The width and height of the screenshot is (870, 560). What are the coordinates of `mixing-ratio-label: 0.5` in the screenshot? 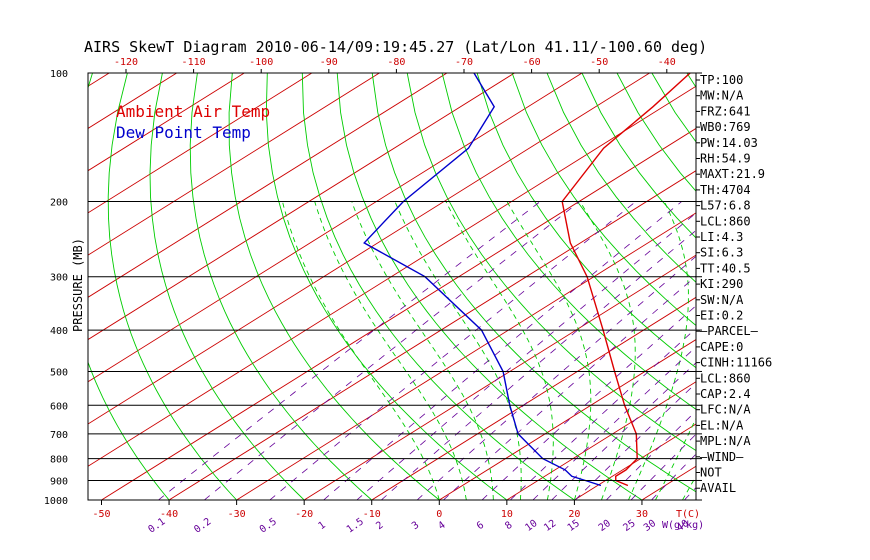 It's located at (268, 525).